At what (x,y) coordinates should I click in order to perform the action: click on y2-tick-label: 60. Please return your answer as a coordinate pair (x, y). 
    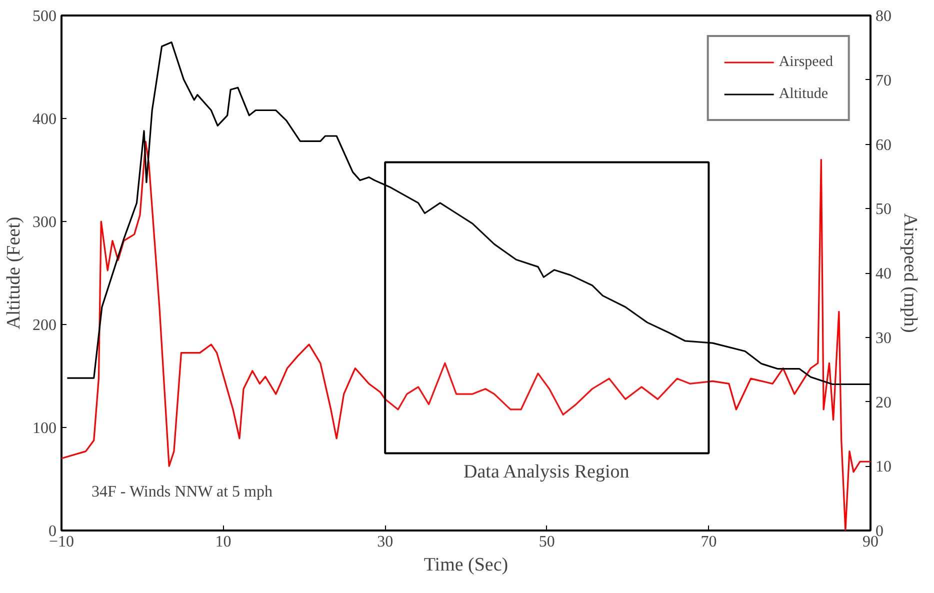
    Looking at the image, I should click on (884, 145).